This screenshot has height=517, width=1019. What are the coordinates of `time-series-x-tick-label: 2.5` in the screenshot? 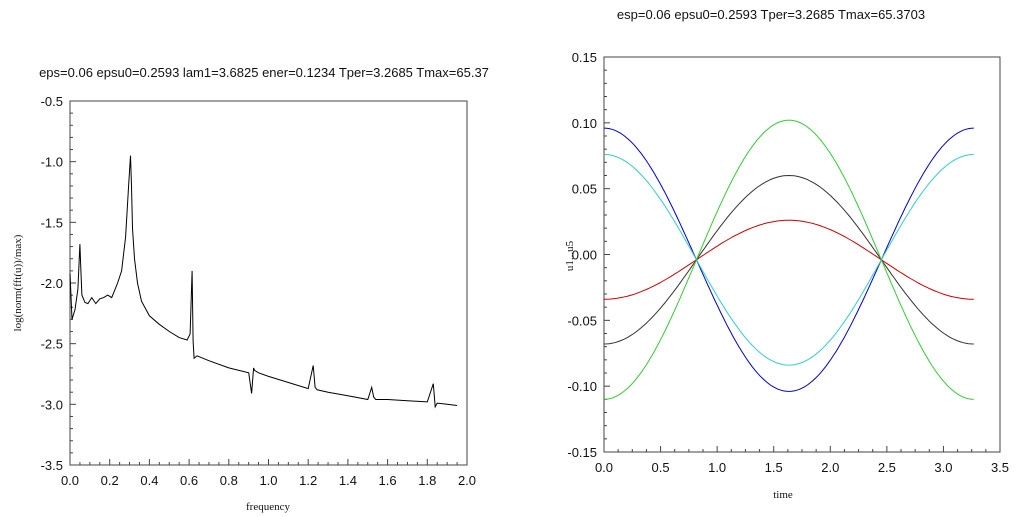 It's located at (887, 467).